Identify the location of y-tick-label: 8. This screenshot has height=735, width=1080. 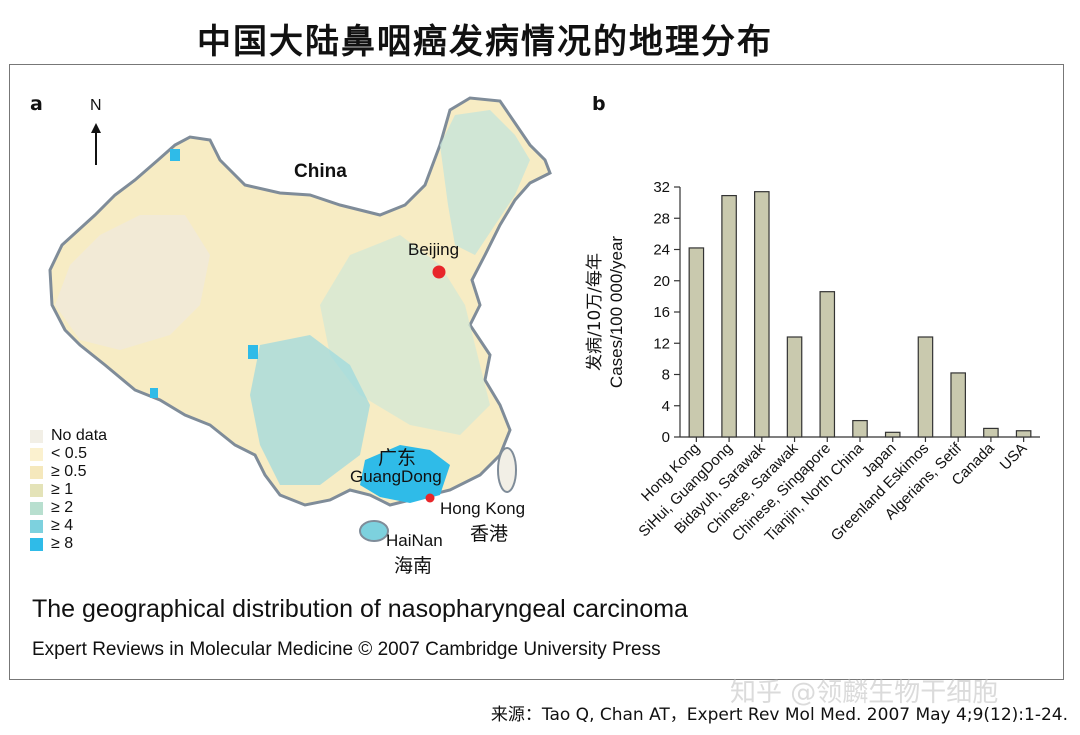
(666, 375).